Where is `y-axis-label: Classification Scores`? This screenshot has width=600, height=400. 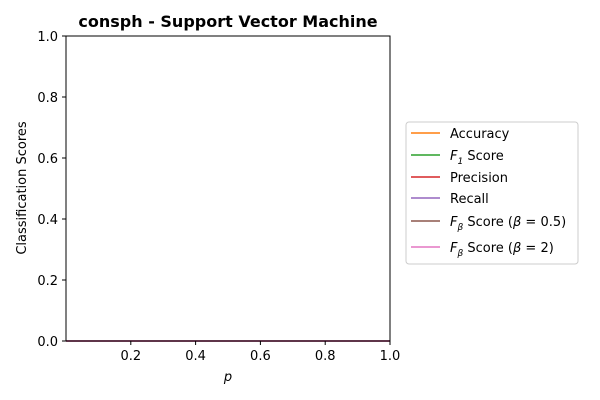 y-axis-label: Classification Scores is located at coordinates (22, 188).